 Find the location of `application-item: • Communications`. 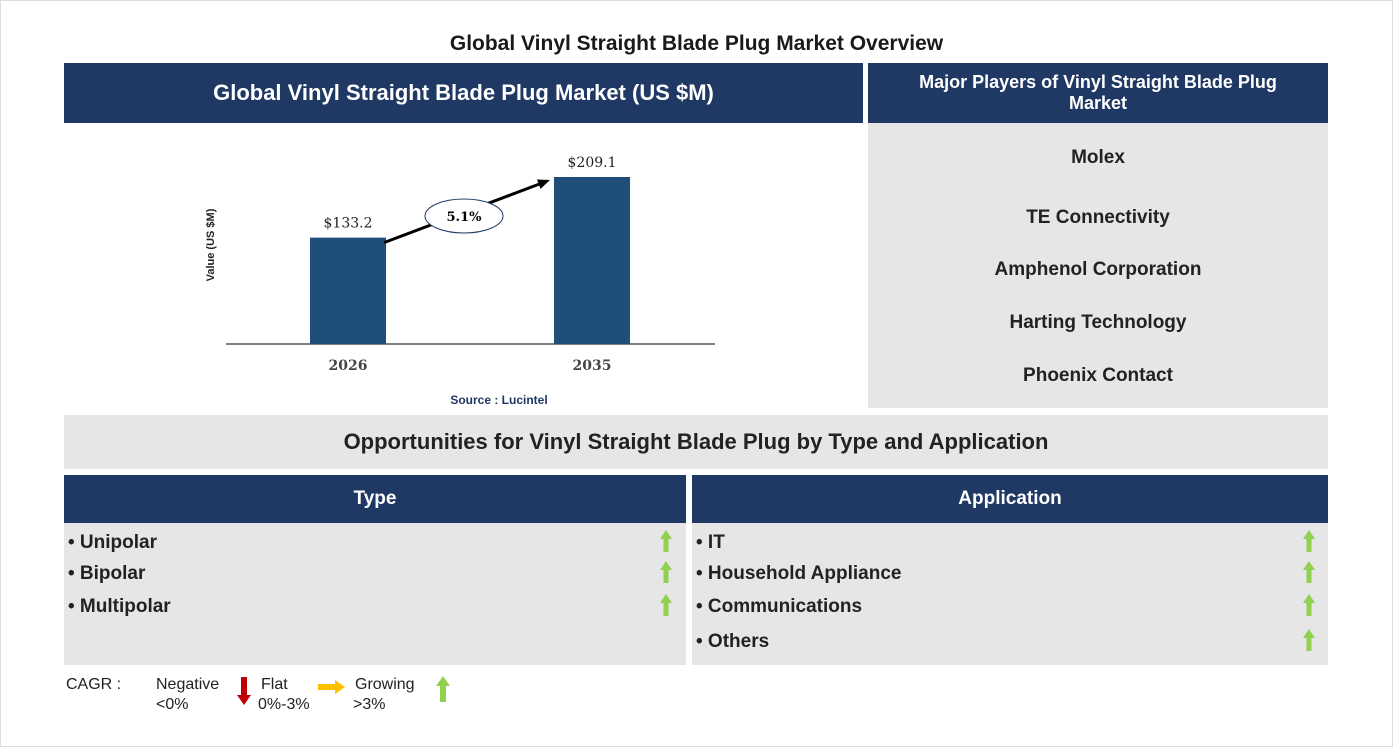

application-item: • Communications is located at coordinates (779, 606).